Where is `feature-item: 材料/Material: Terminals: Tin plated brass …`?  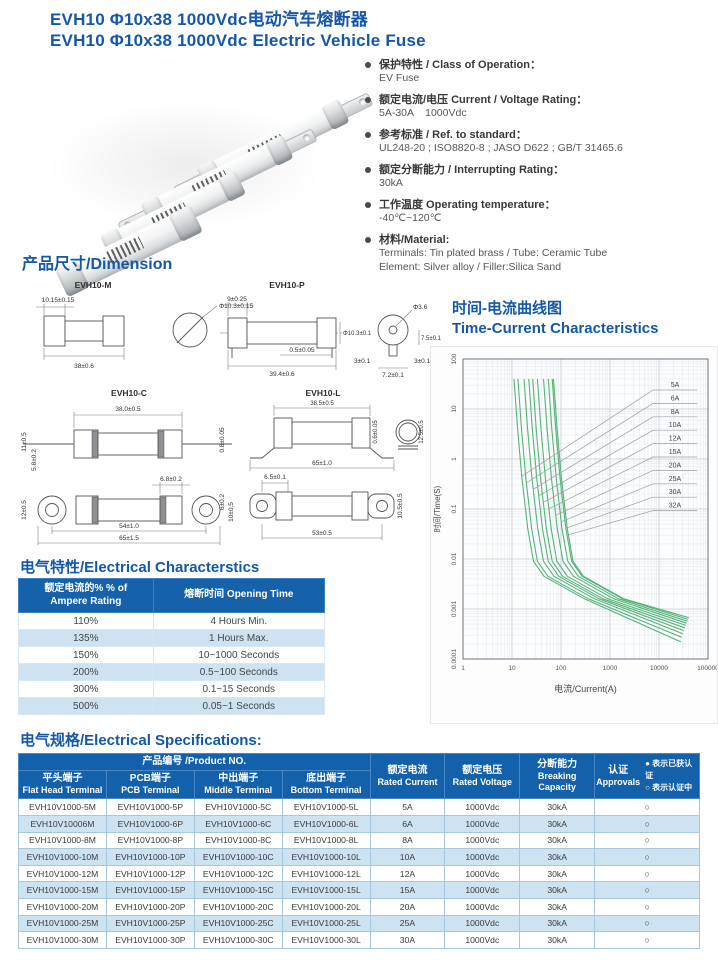
feature-item: 材料/Material: Terminals: Tin plated brass … is located at coordinates (540, 254).